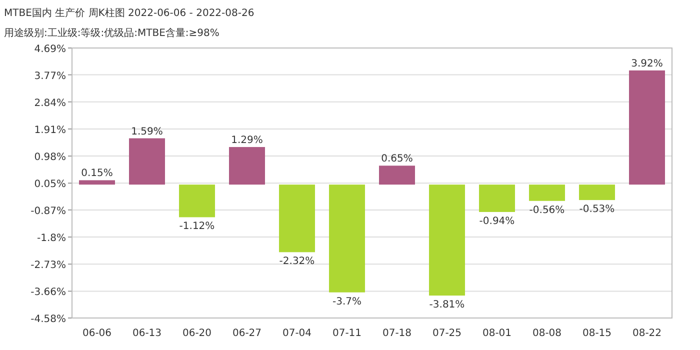 Image resolution: width=700 pixels, height=350 pixels. Describe the element at coordinates (447, 333) in the screenshot. I see `x-tick-label: 07-25` at that location.